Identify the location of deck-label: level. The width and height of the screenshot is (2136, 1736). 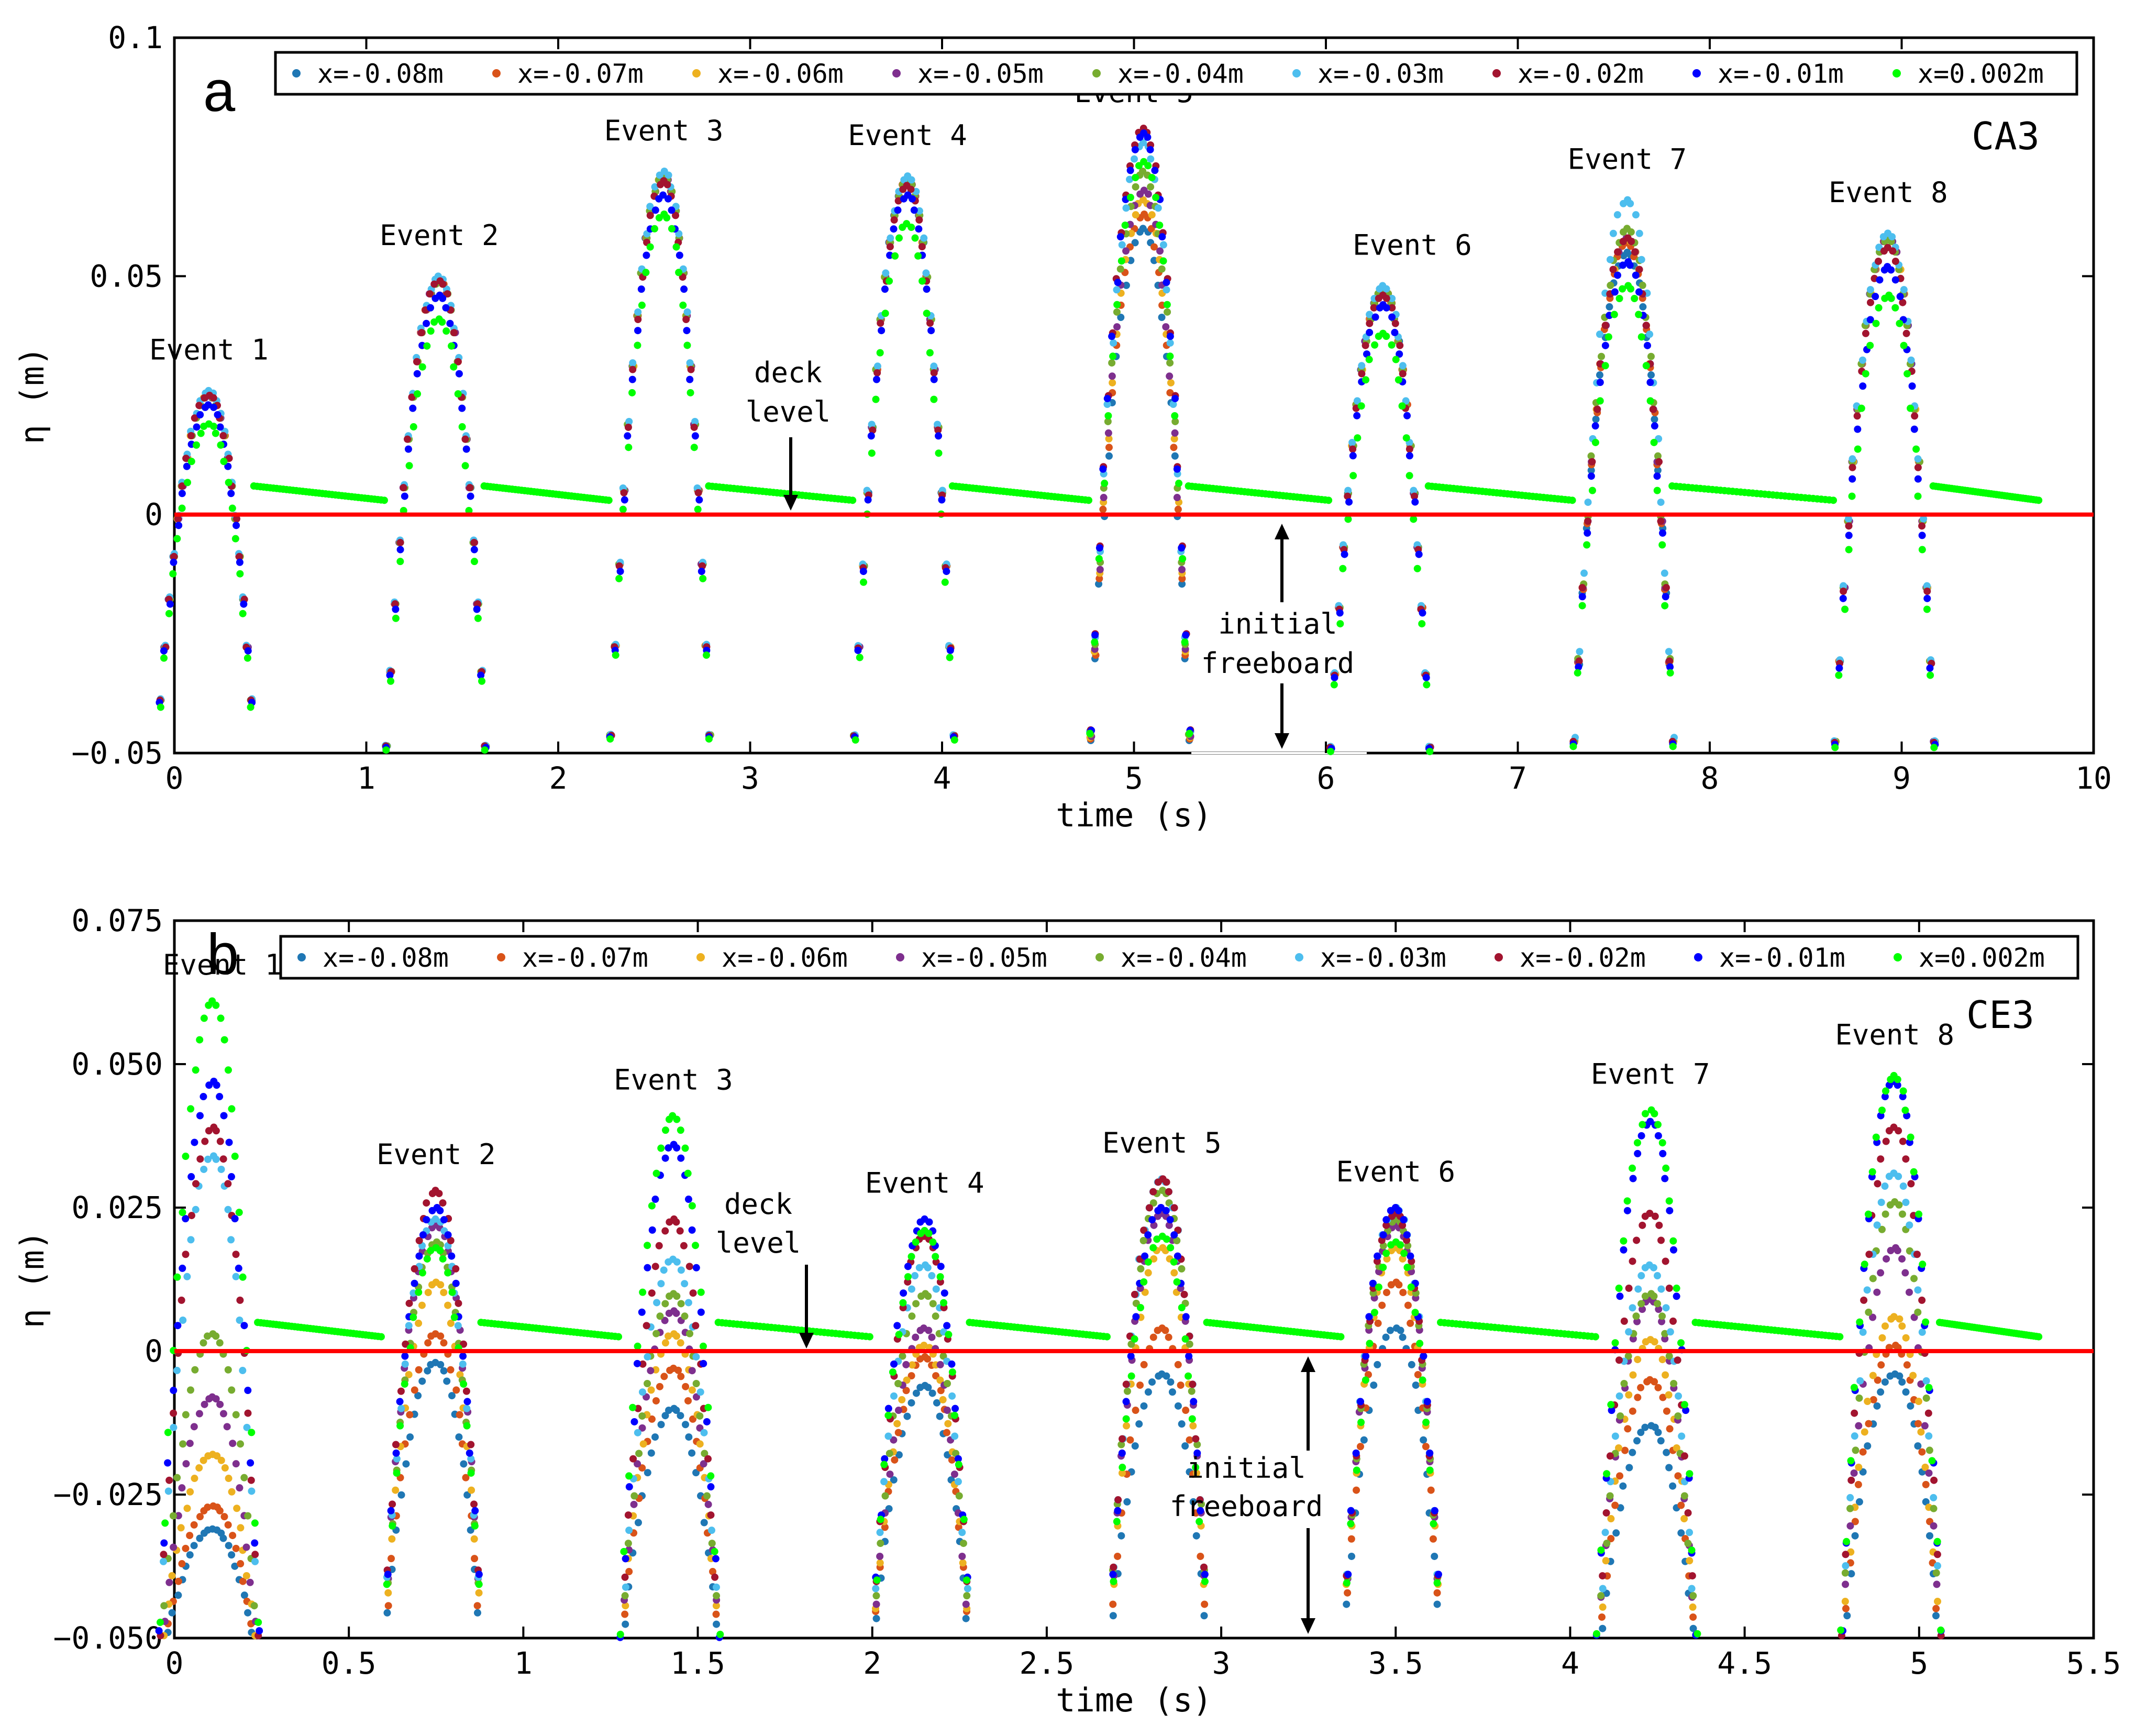
(758, 1242).